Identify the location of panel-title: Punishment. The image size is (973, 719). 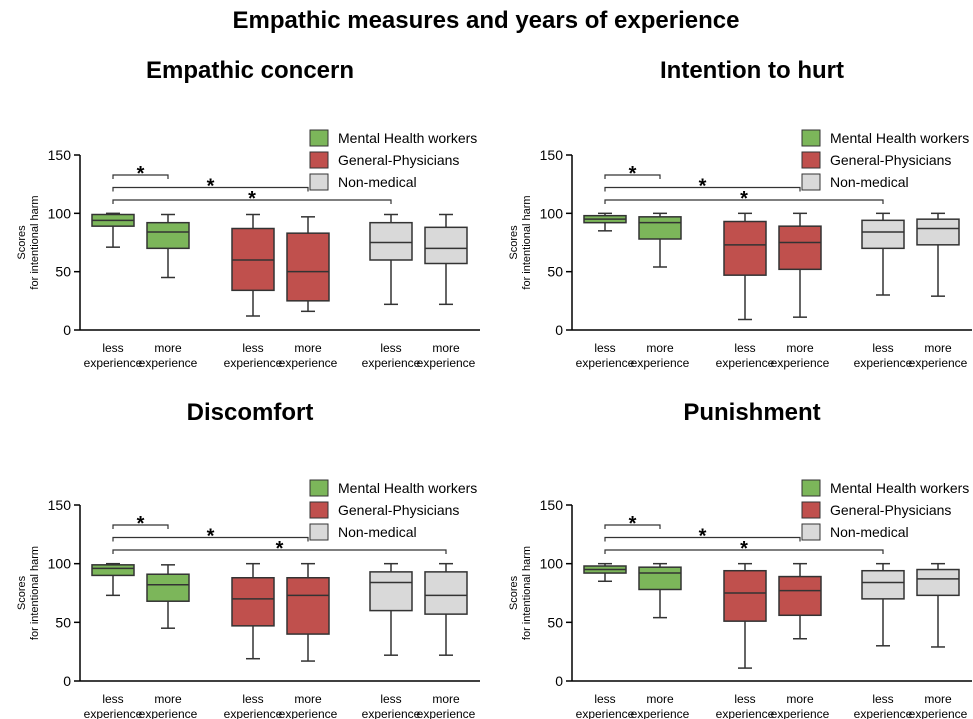
(751, 412).